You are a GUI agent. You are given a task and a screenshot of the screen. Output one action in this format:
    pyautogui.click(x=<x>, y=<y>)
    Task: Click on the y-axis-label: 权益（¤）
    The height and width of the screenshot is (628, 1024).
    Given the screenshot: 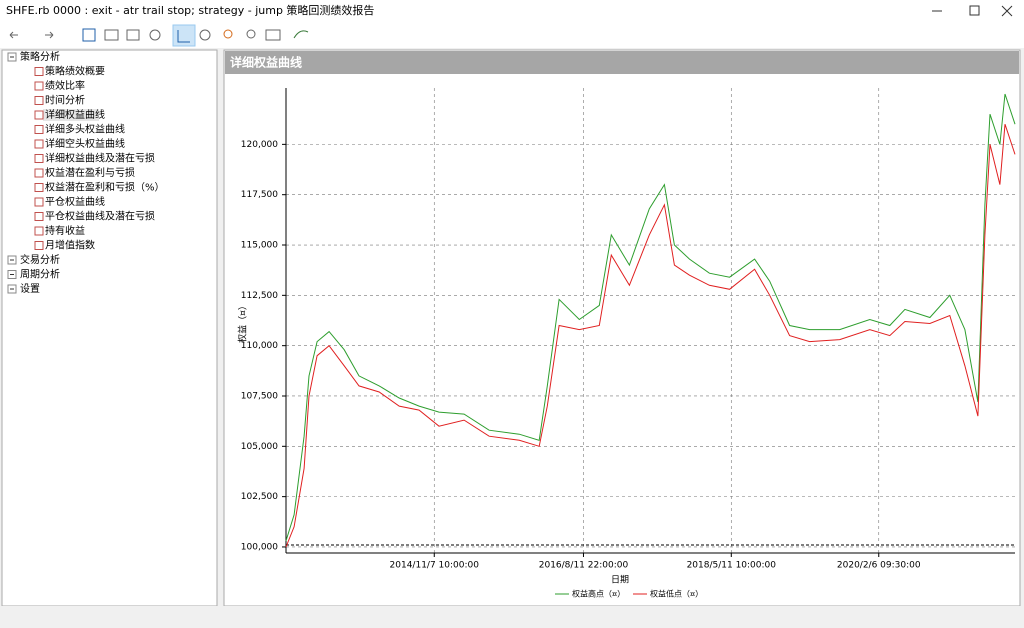 What is the action you would take?
    pyautogui.click(x=243, y=322)
    